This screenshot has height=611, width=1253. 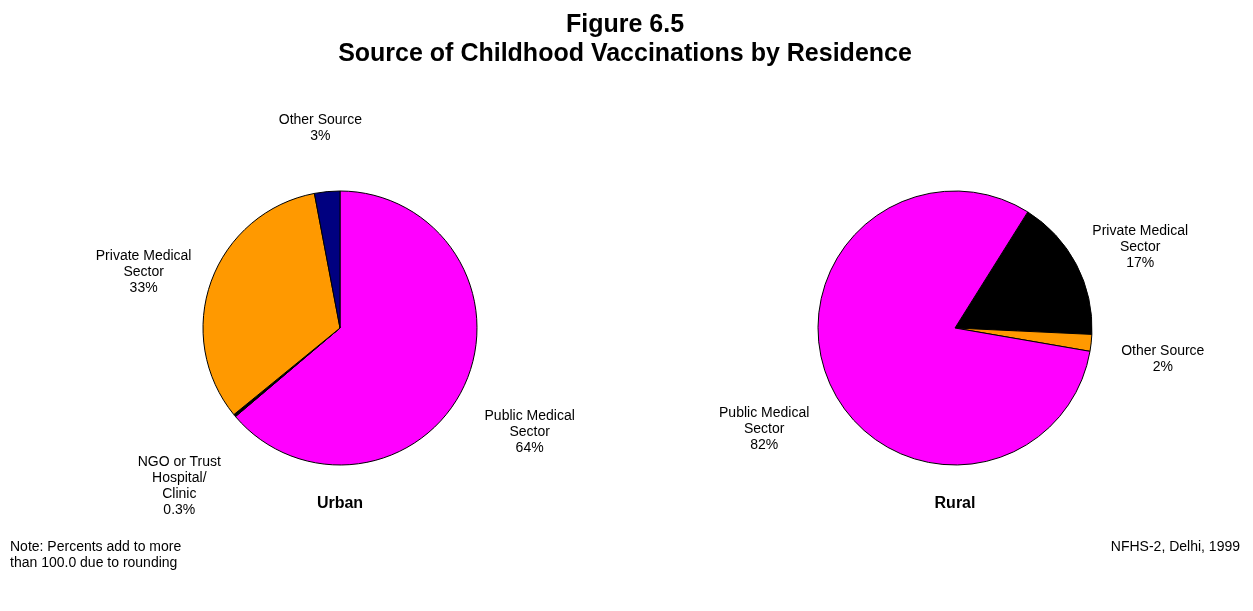 What do you see at coordinates (954, 328) in the screenshot?
I see `pie-slice` at bounding box center [954, 328].